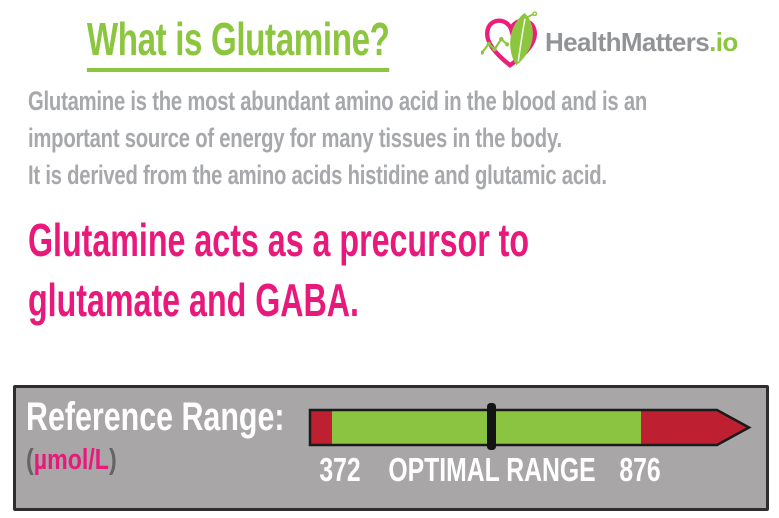 This screenshot has height=518, width=779. Describe the element at coordinates (279, 240) in the screenshot. I see `highlight-line-1: Glutamine acts as a precursor to` at that location.